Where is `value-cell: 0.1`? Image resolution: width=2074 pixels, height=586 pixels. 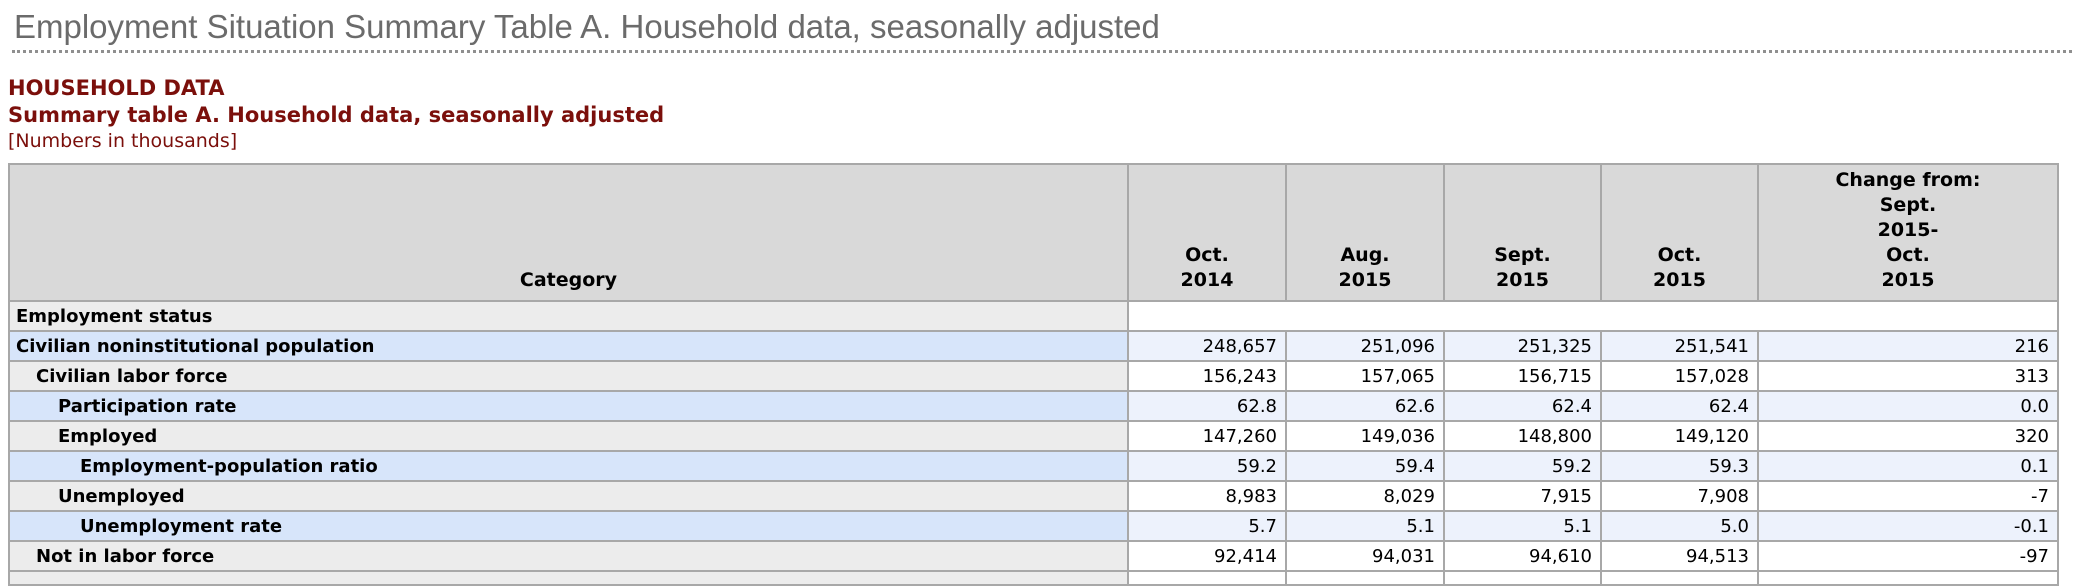
value-cell: 0.1 is located at coordinates (1908, 466).